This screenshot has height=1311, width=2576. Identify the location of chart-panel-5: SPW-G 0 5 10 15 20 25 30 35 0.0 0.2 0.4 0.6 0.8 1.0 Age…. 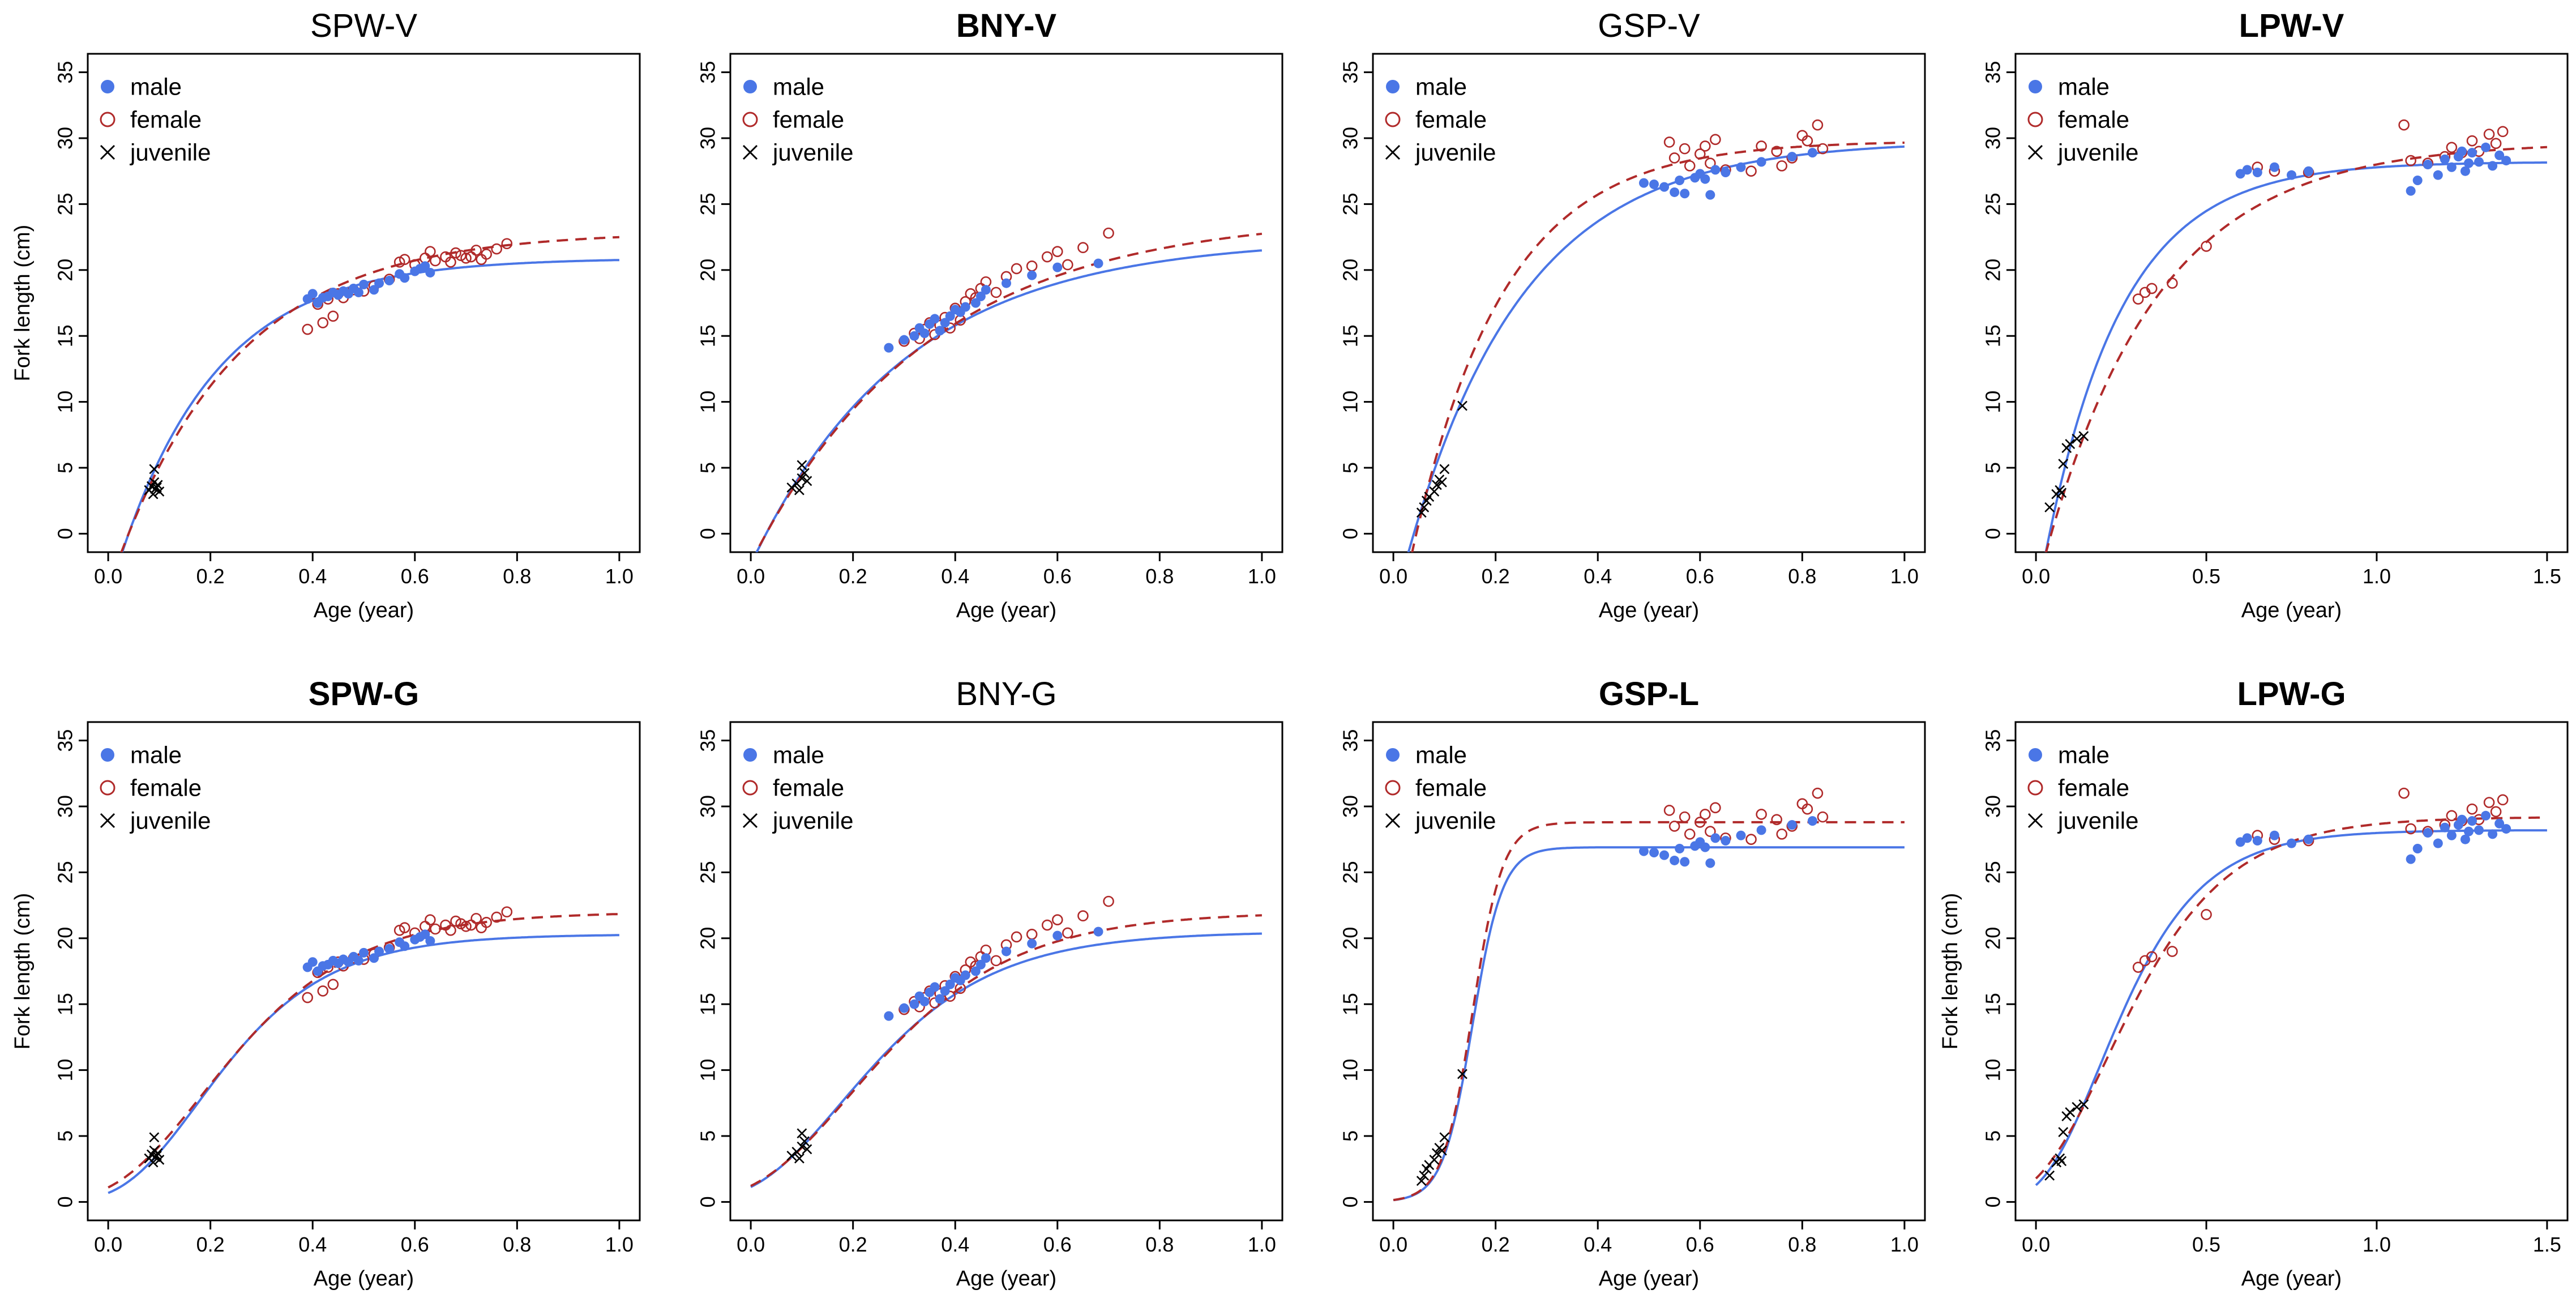
(326, 983).